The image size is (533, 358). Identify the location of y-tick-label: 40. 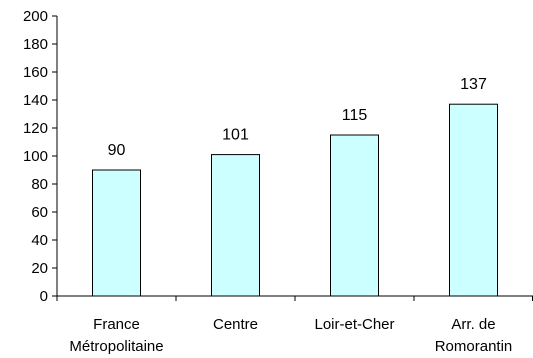
(39, 240).